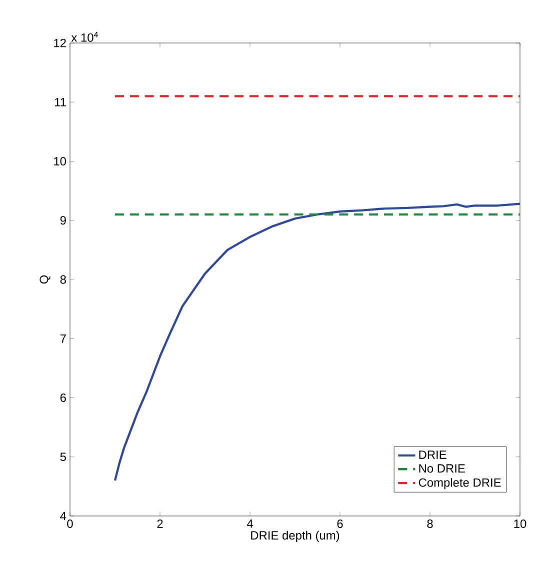 The width and height of the screenshot is (542, 571). I want to click on legend-label: Complete DRIE, so click(459, 484).